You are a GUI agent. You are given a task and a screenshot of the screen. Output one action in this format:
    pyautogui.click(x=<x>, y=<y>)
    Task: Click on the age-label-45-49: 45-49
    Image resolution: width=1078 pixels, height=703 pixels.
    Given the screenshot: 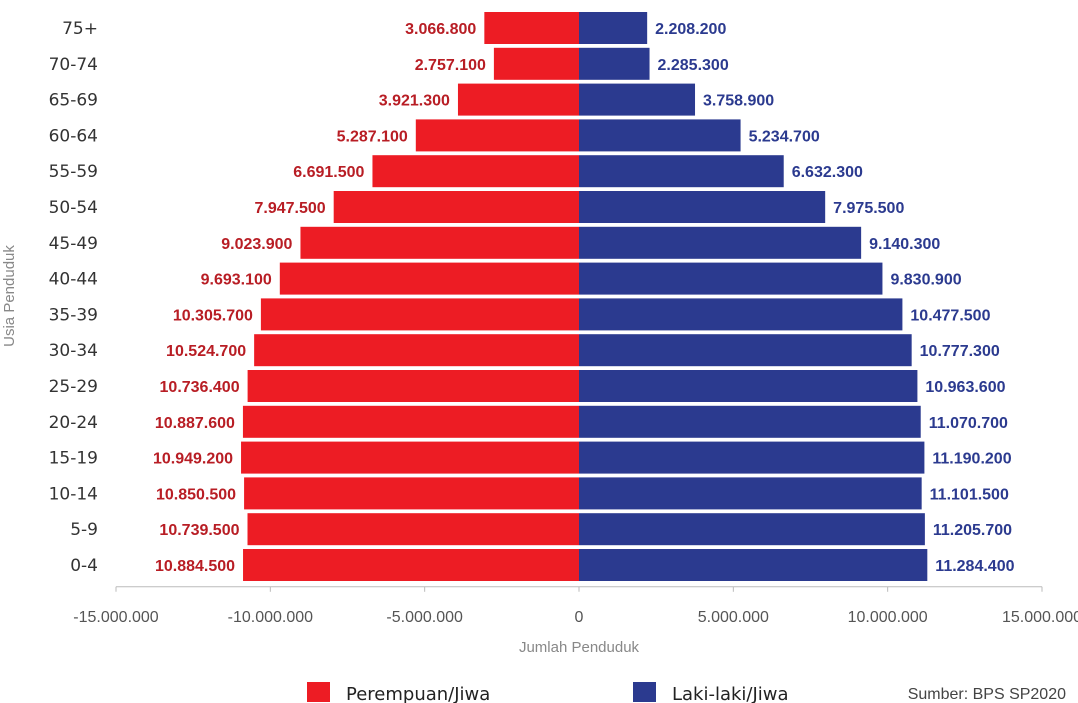 What is the action you would take?
    pyautogui.click(x=73, y=244)
    